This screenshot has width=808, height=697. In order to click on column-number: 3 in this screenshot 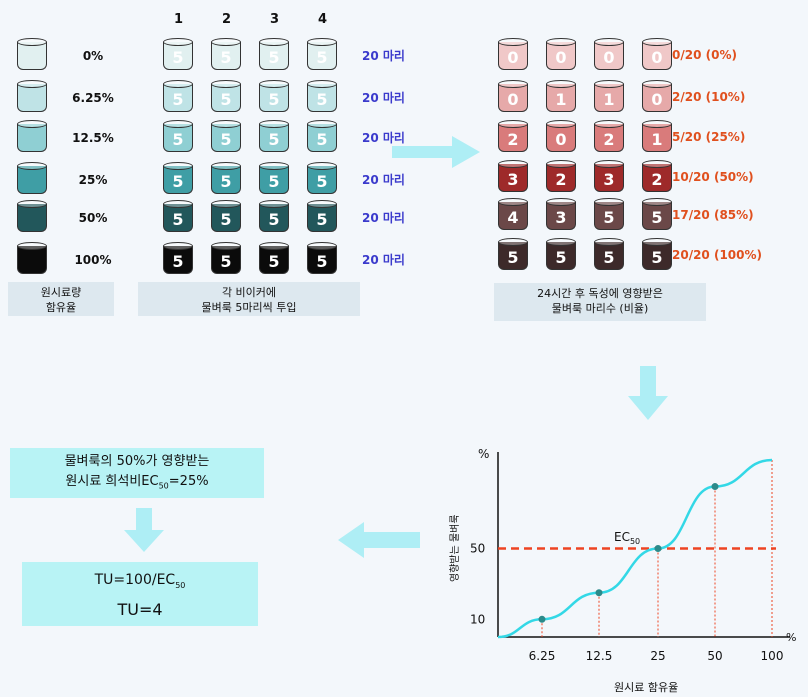, I will do `click(275, 19)`.